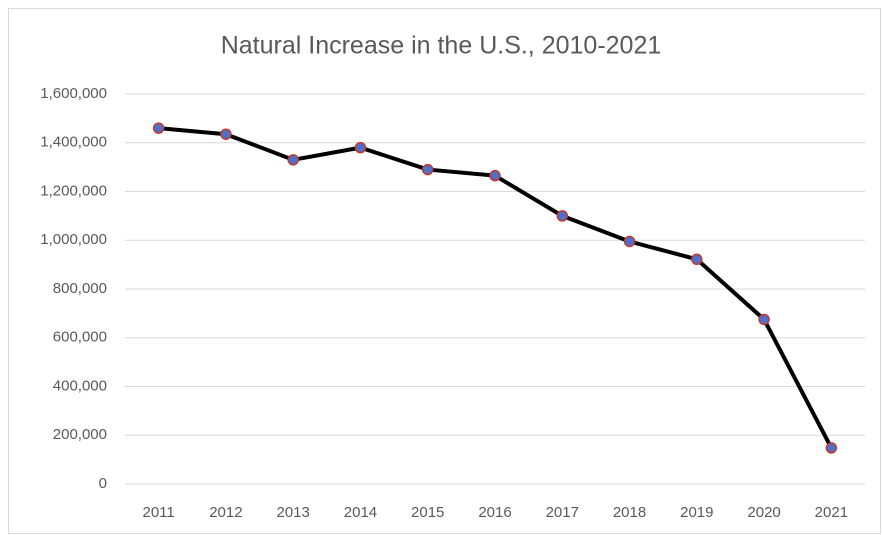  I want to click on x-tick-label: 2018, so click(629, 512).